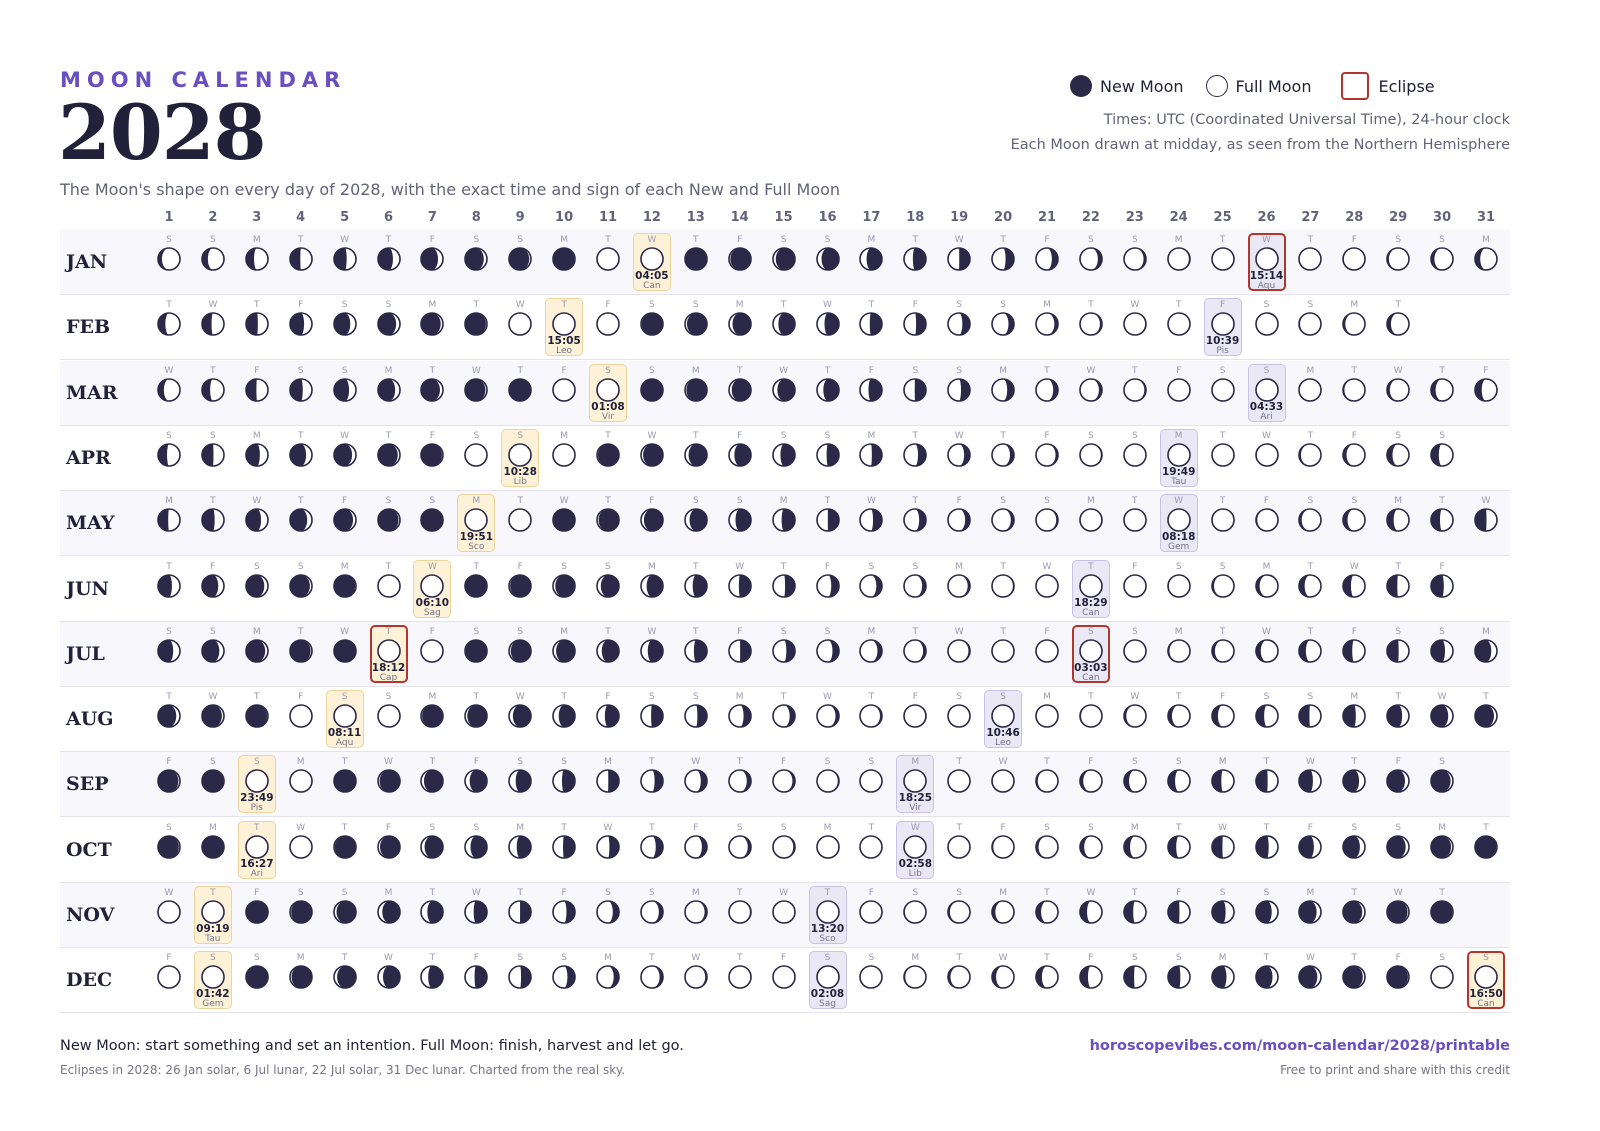 The image size is (1600, 1131). What do you see at coordinates (915, 217) in the screenshot?
I see `day-header-18: 18` at bounding box center [915, 217].